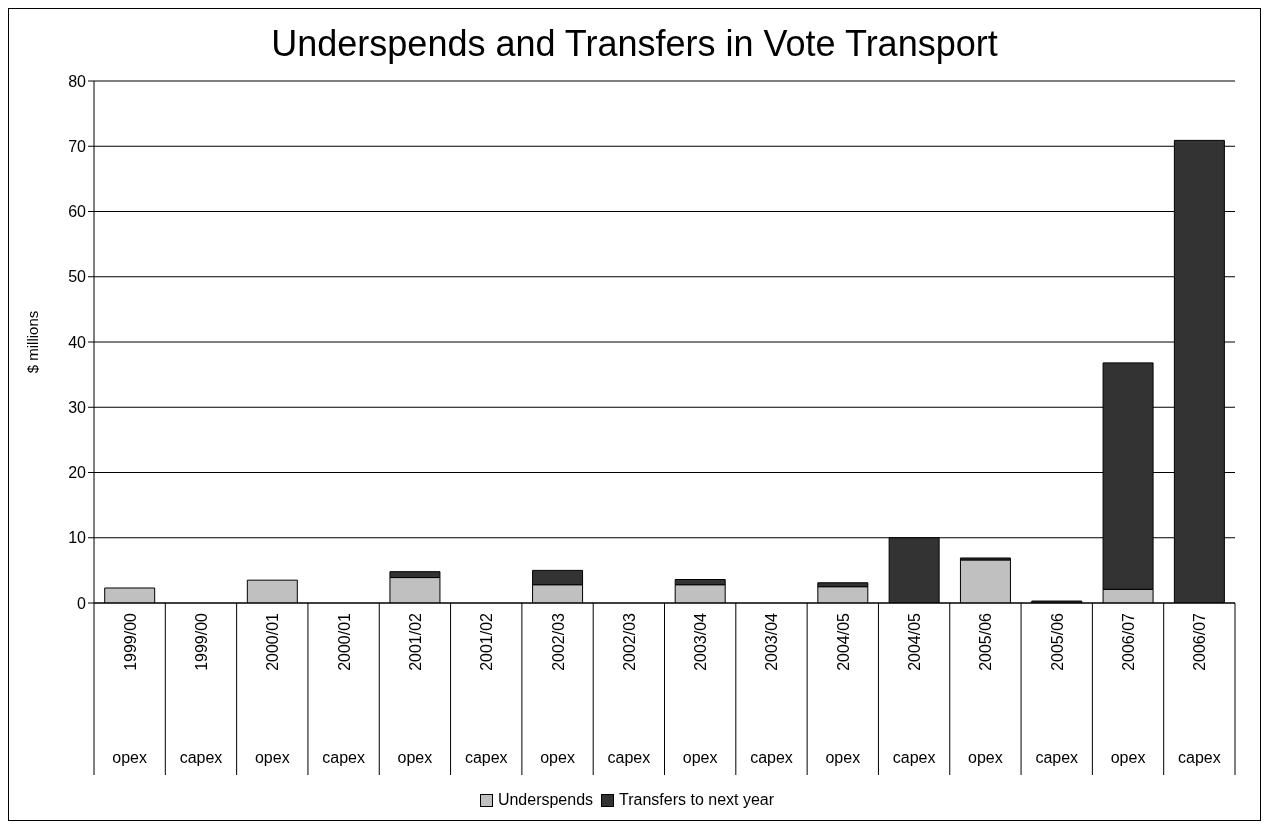 This screenshot has height=829, width=1269. Describe the element at coordinates (415, 689) in the screenshot. I see `category-label: 2001/02 opex` at that location.